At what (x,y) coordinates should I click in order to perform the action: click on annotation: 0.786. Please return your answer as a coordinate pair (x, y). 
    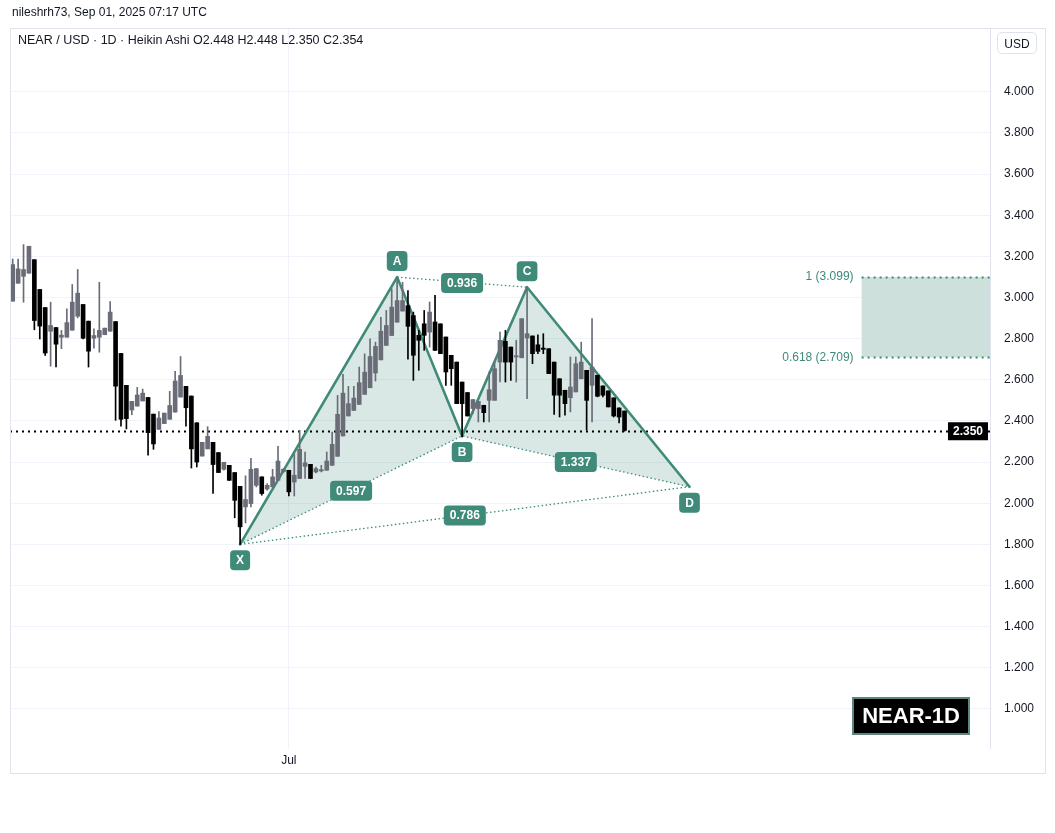
    Looking at the image, I should click on (465, 515).